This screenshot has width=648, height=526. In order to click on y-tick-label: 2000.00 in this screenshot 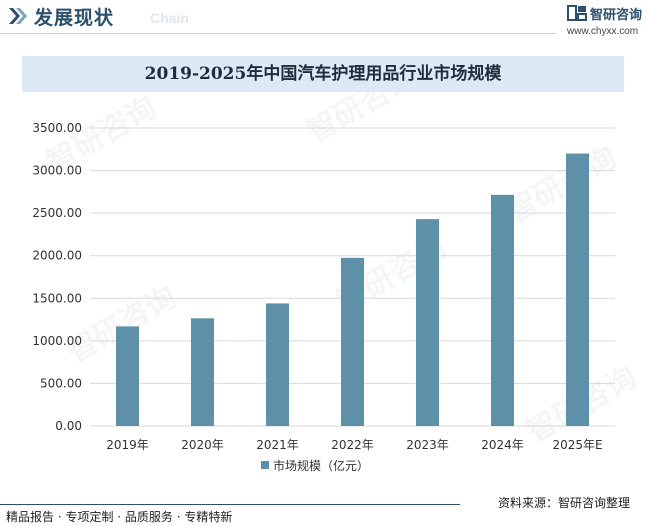, I will do `click(57, 256)`.